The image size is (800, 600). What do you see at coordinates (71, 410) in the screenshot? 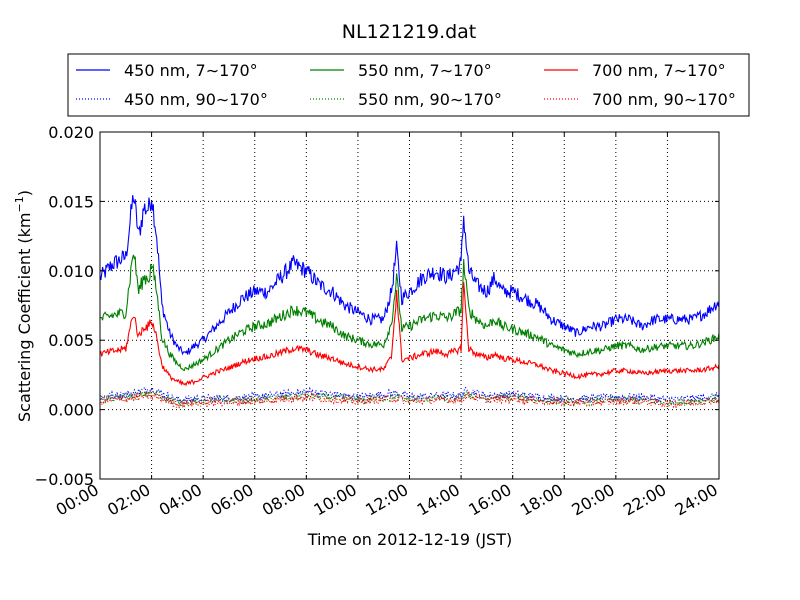
I see `y-tick-label: 0.000` at bounding box center [71, 410].